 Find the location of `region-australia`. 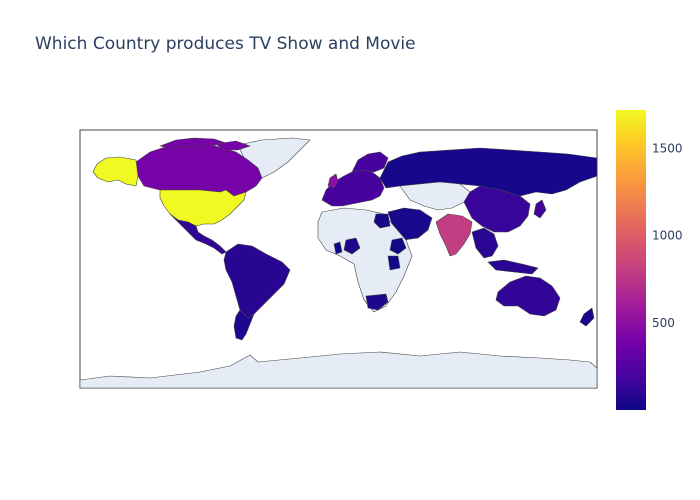

region-australia is located at coordinates (528, 296).